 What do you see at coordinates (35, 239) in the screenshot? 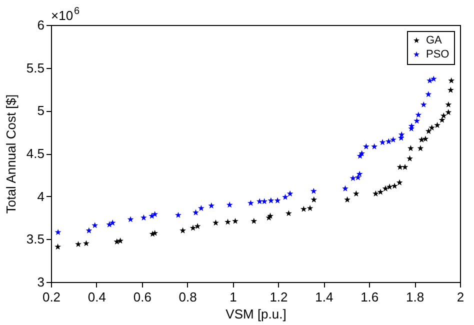
I see `y-tick-label: 3.5` at bounding box center [35, 239].